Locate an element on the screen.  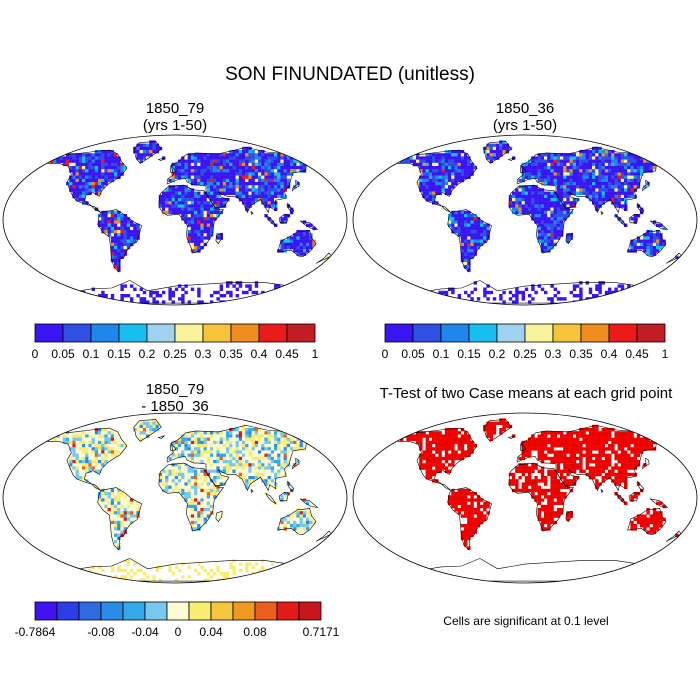
panel1-title: 1850_79 (yrs 1-50) is located at coordinates (175, 117).